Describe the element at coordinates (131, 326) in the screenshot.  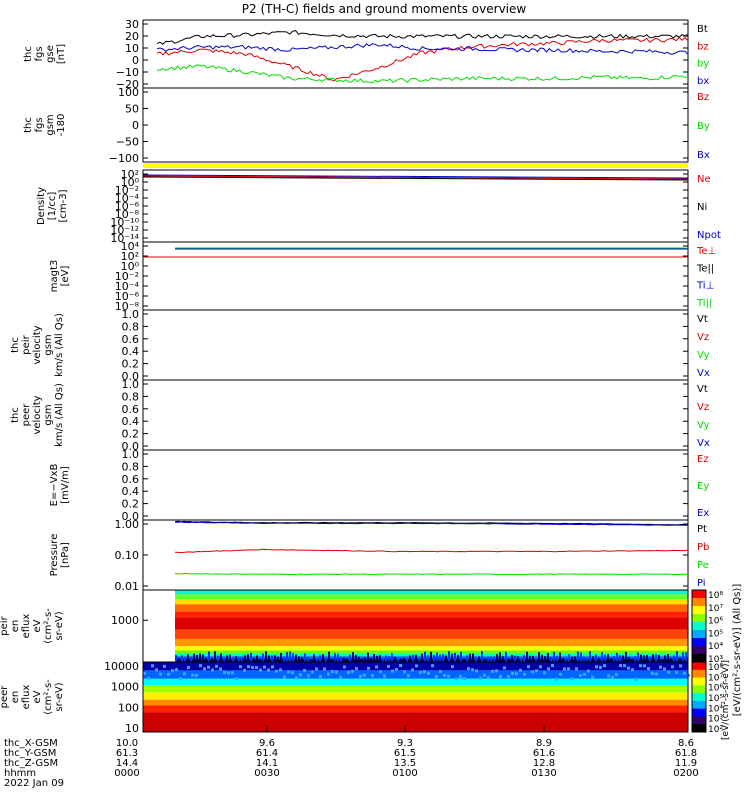
I see `ytick-label: 0.8` at that location.